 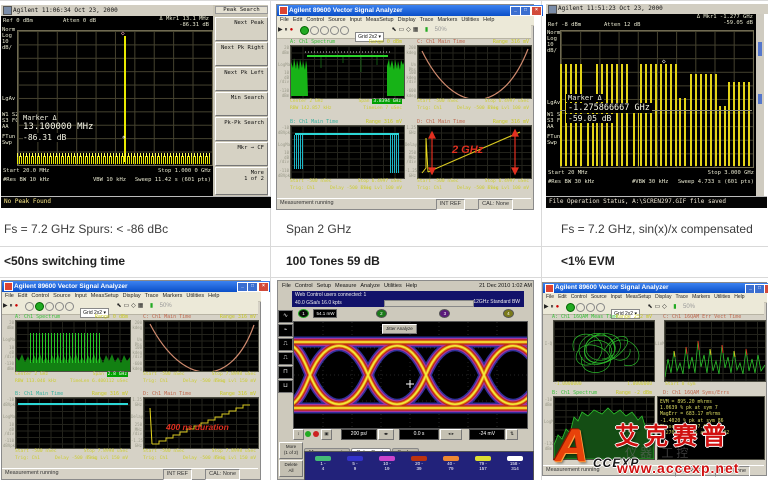 What do you see at coordinates (508, 313) in the screenshot?
I see `channel-4-button: 4` at bounding box center [508, 313].